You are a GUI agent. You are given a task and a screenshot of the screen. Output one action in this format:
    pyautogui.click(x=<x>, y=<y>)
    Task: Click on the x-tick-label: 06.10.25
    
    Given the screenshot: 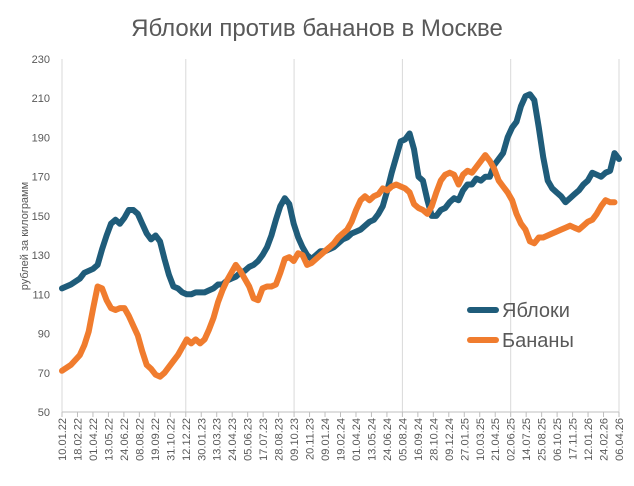 What is the action you would take?
    pyautogui.click(x=558, y=439)
    